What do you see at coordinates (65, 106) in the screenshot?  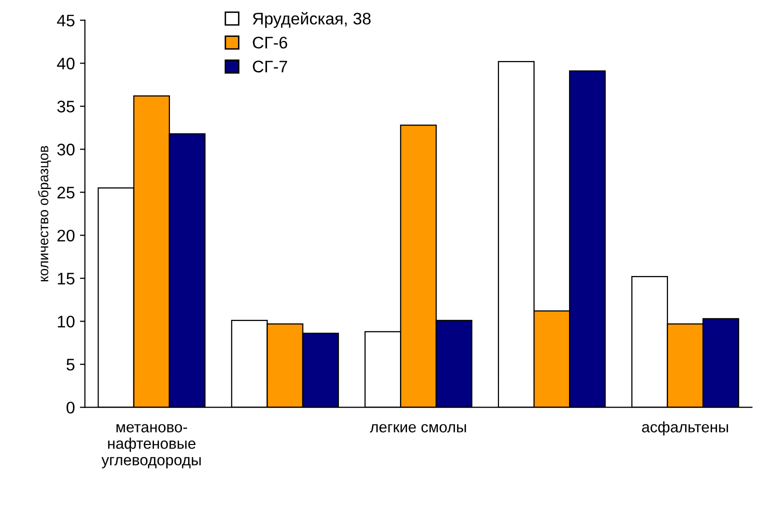 I see `y-tick-label: 35` at bounding box center [65, 106].